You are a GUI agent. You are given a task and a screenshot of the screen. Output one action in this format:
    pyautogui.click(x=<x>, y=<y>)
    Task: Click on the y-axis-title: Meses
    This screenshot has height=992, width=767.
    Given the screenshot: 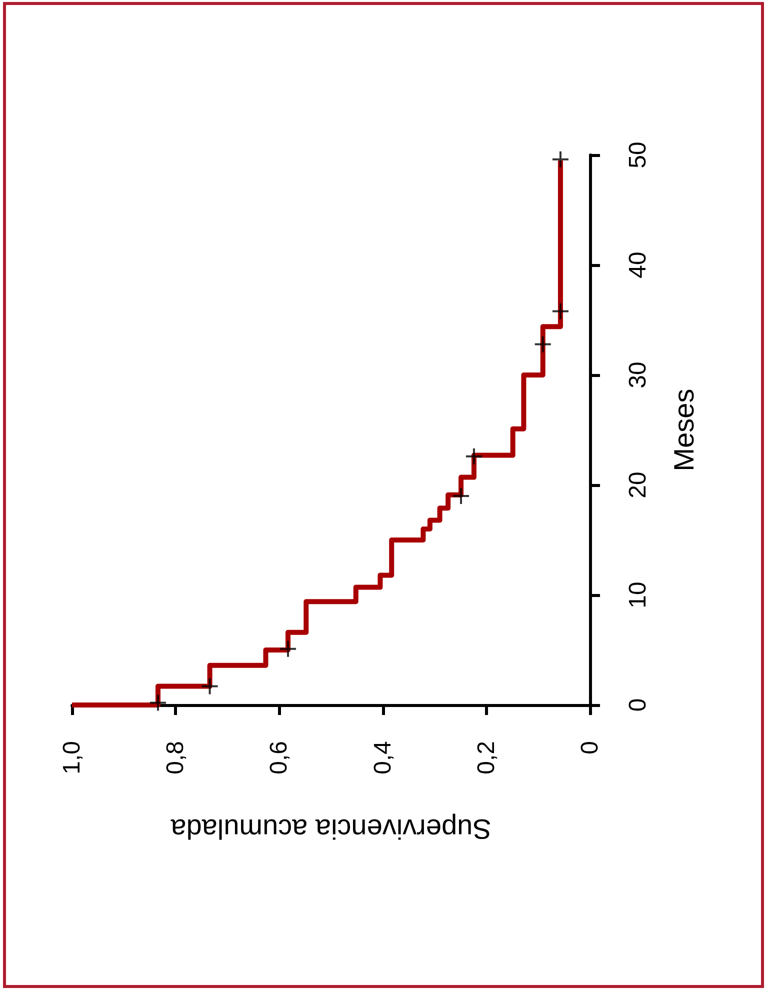 What is the action you would take?
    pyautogui.click(x=684, y=430)
    